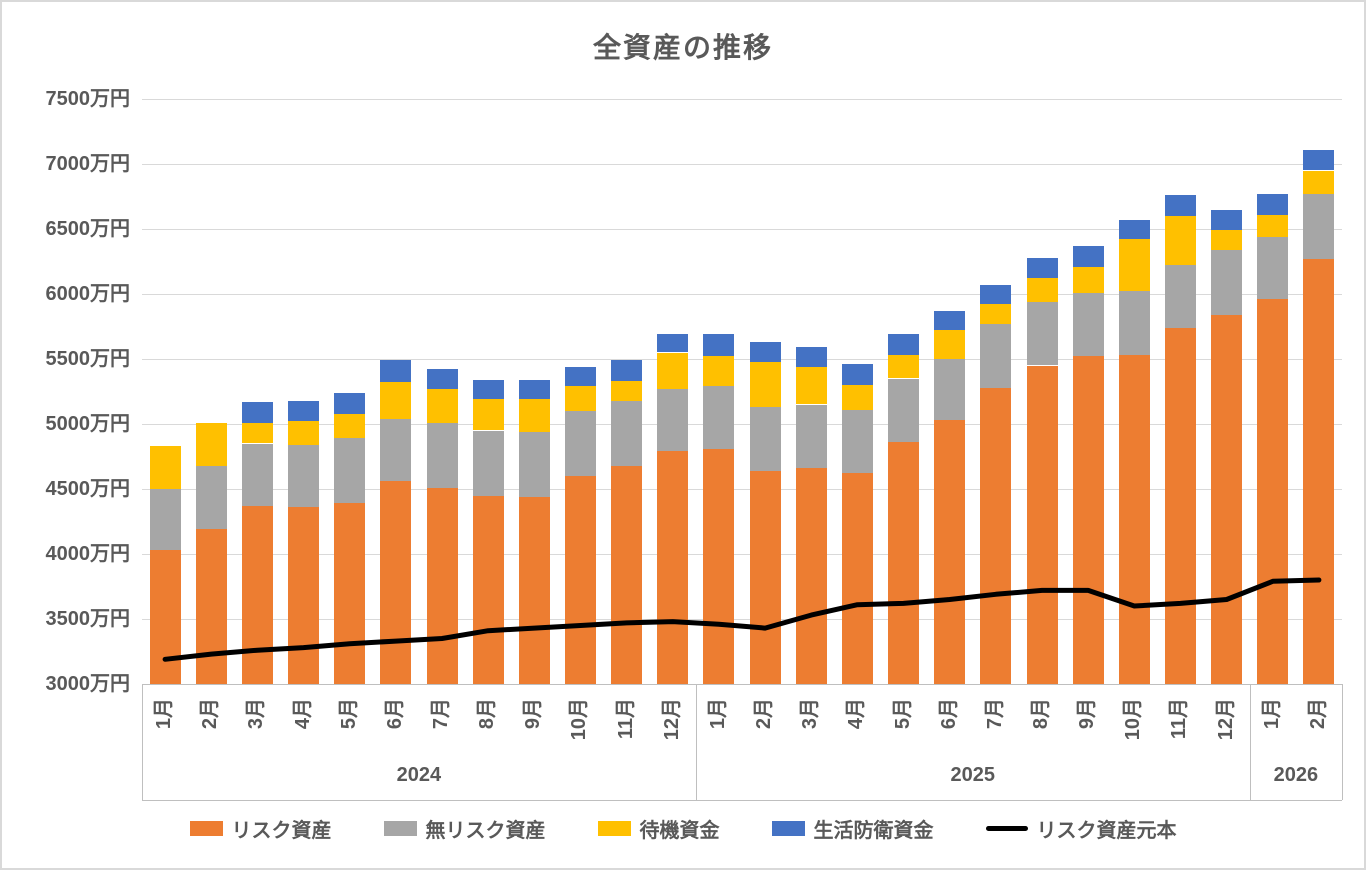  Describe the element at coordinates (348, 714) in the screenshot. I see `x-axis-month-label: 5月` at that location.